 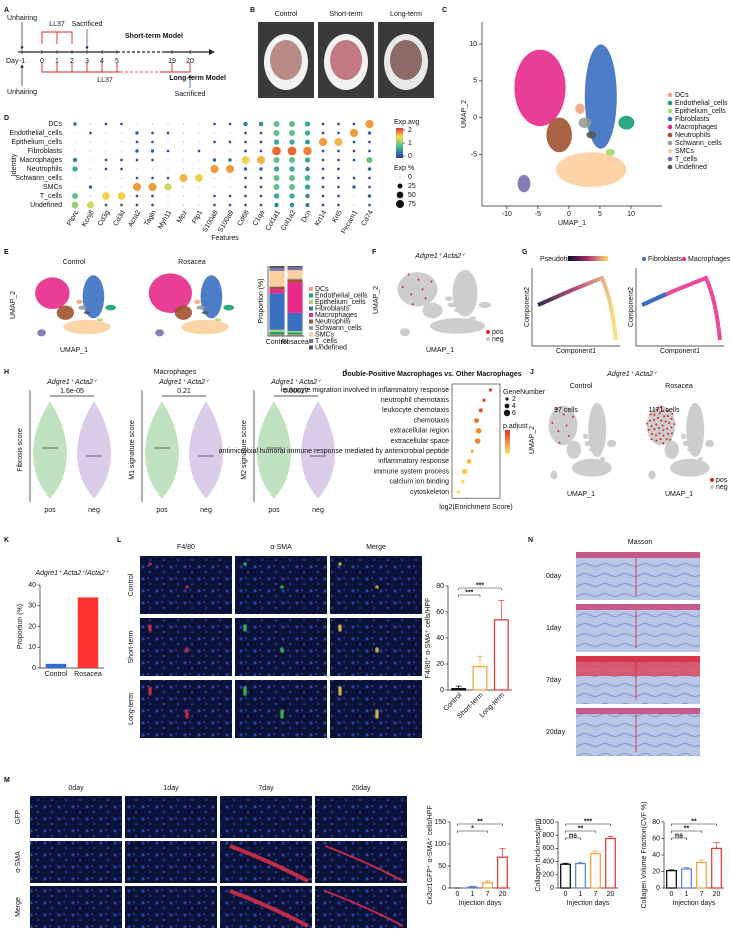 I want to click on x-tick-label: Rosacea, so click(x=295, y=342).